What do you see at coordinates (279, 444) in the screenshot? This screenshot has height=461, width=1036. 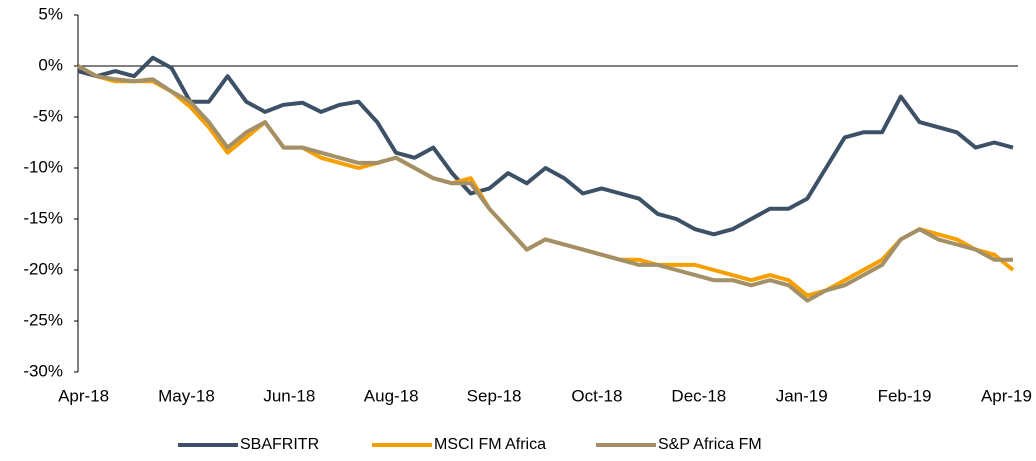 I see `legend-label: SBAFRITR` at bounding box center [279, 444].